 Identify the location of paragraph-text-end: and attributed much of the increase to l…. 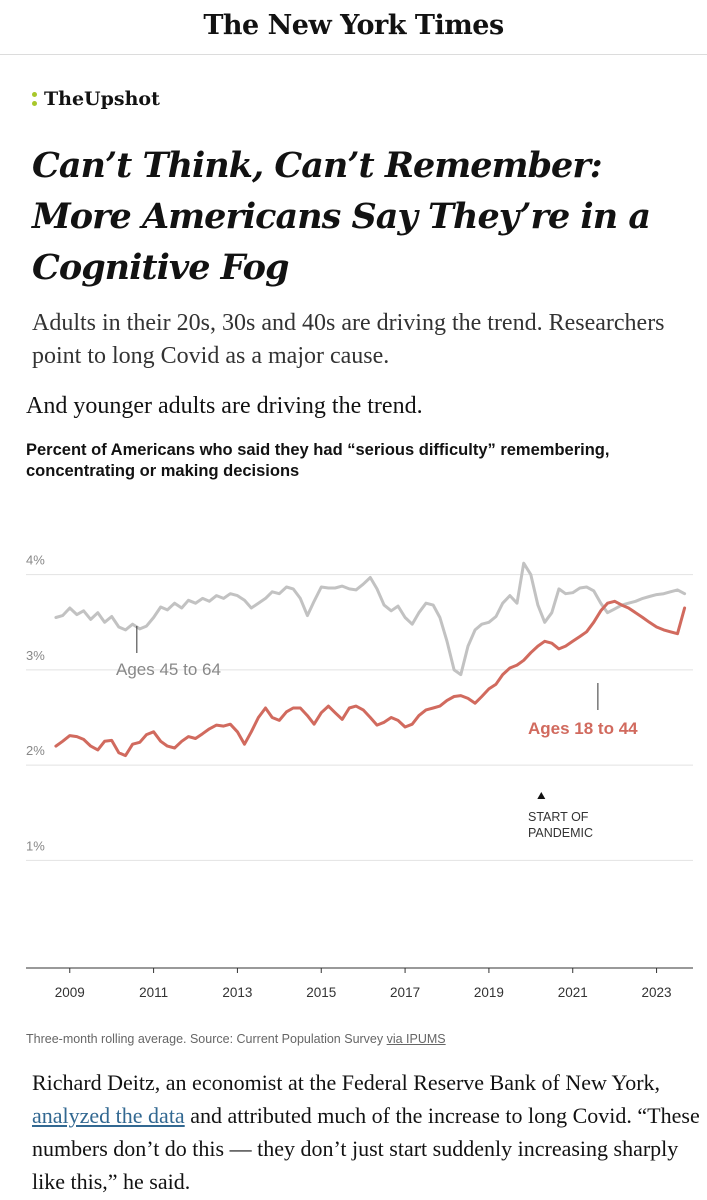
(366, 1148).